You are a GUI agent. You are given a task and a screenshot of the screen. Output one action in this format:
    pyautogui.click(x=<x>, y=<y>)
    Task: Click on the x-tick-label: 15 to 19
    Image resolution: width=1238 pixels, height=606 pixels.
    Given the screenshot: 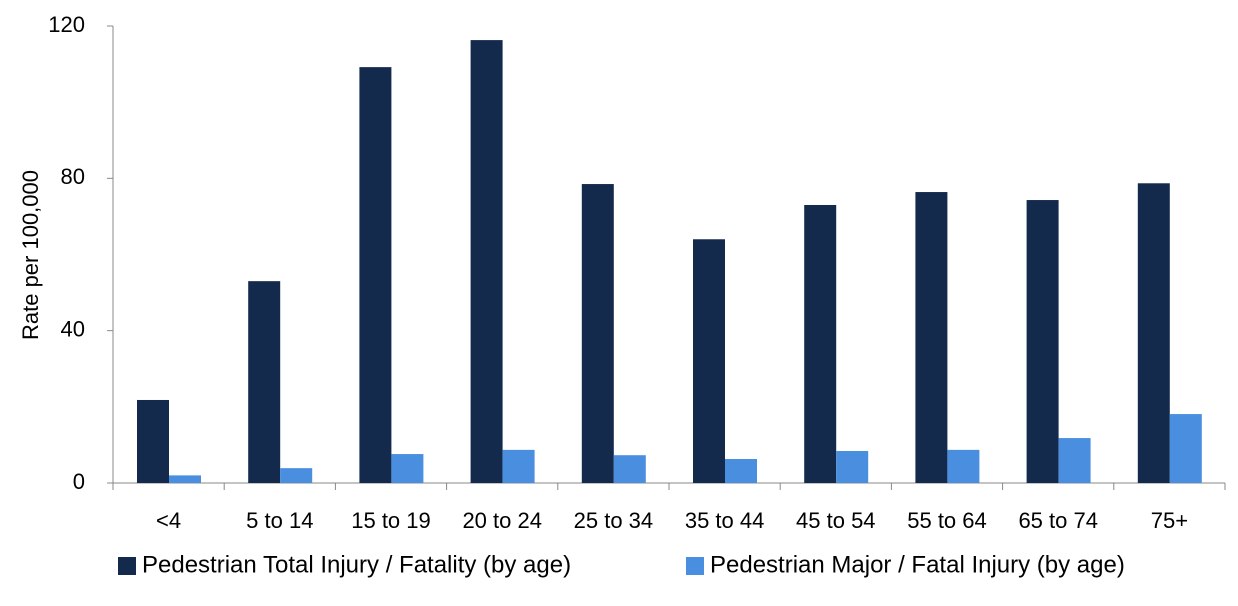 What is the action you would take?
    pyautogui.click(x=391, y=520)
    